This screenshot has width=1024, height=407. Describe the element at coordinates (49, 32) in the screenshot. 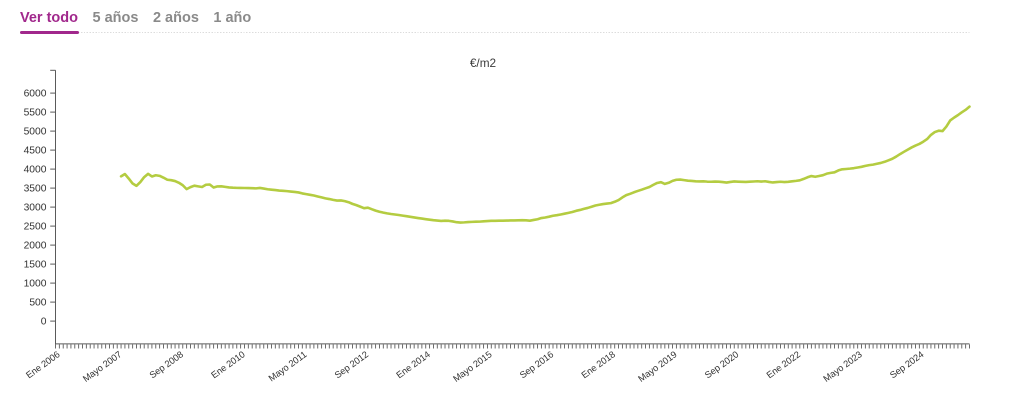

I see `active-tab-underline` at that location.